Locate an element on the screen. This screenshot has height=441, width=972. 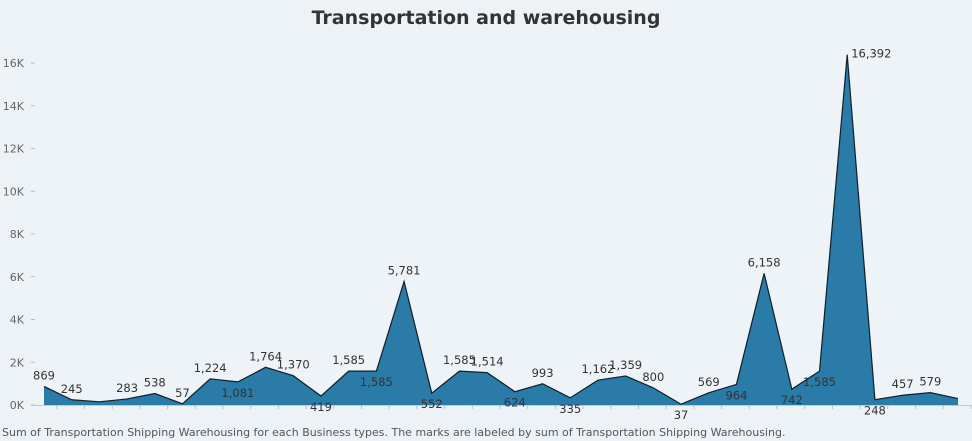
y-tick-label: 8K is located at coordinates (17, 234).